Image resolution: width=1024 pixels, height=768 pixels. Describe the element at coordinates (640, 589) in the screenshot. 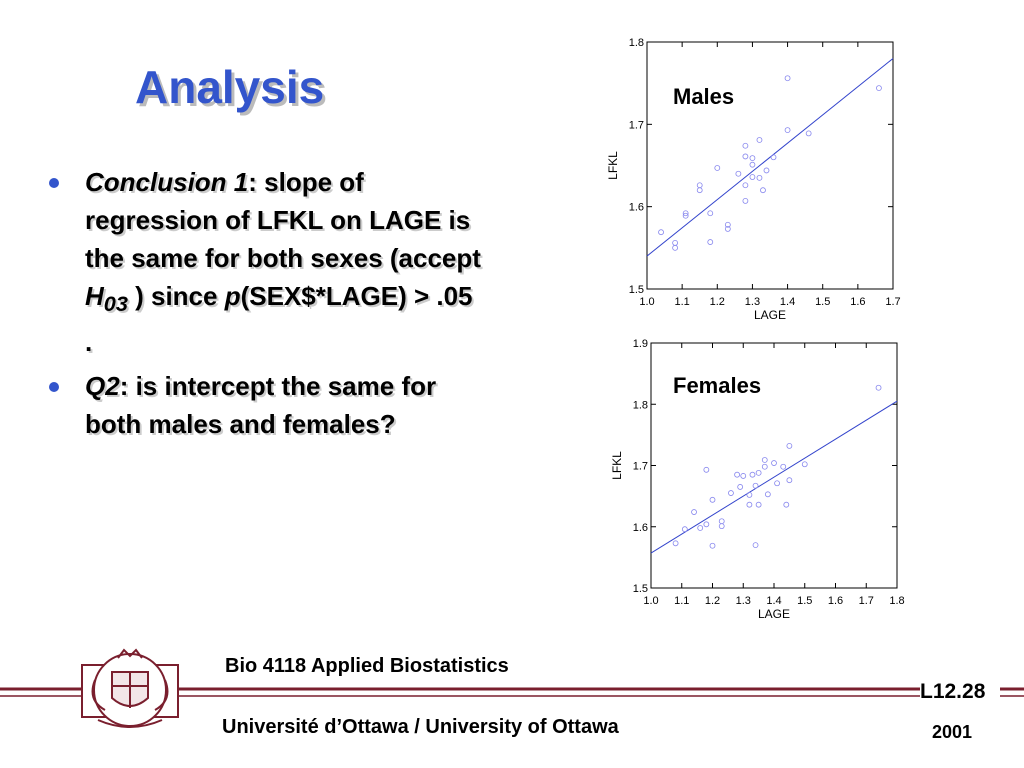

I see `y-tick-label: 1.5` at that location.